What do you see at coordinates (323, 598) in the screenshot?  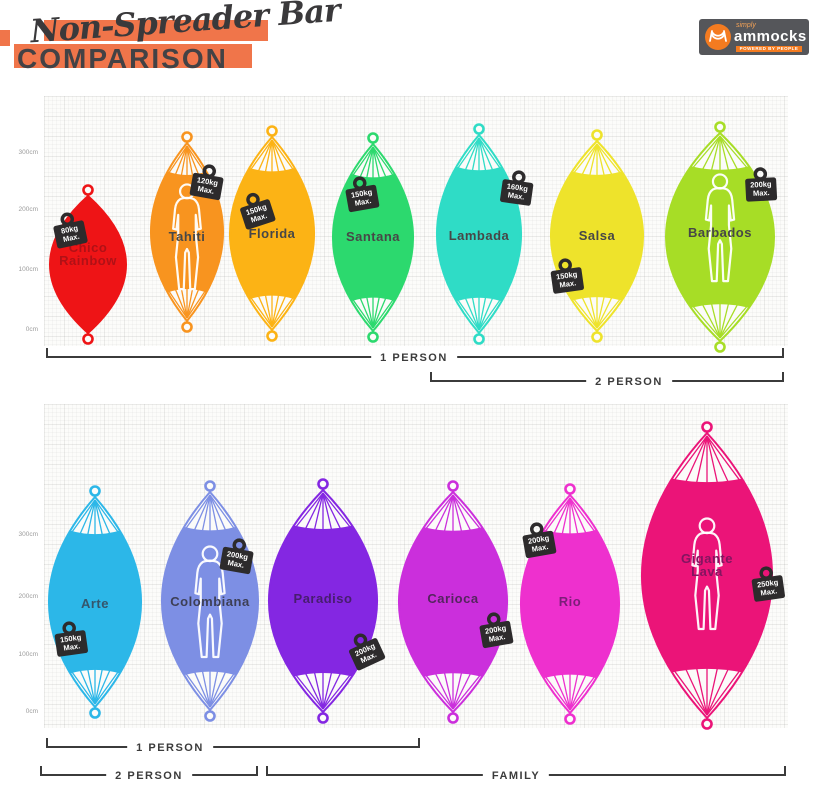 I see `hammock-name-label: Paradiso` at bounding box center [323, 598].